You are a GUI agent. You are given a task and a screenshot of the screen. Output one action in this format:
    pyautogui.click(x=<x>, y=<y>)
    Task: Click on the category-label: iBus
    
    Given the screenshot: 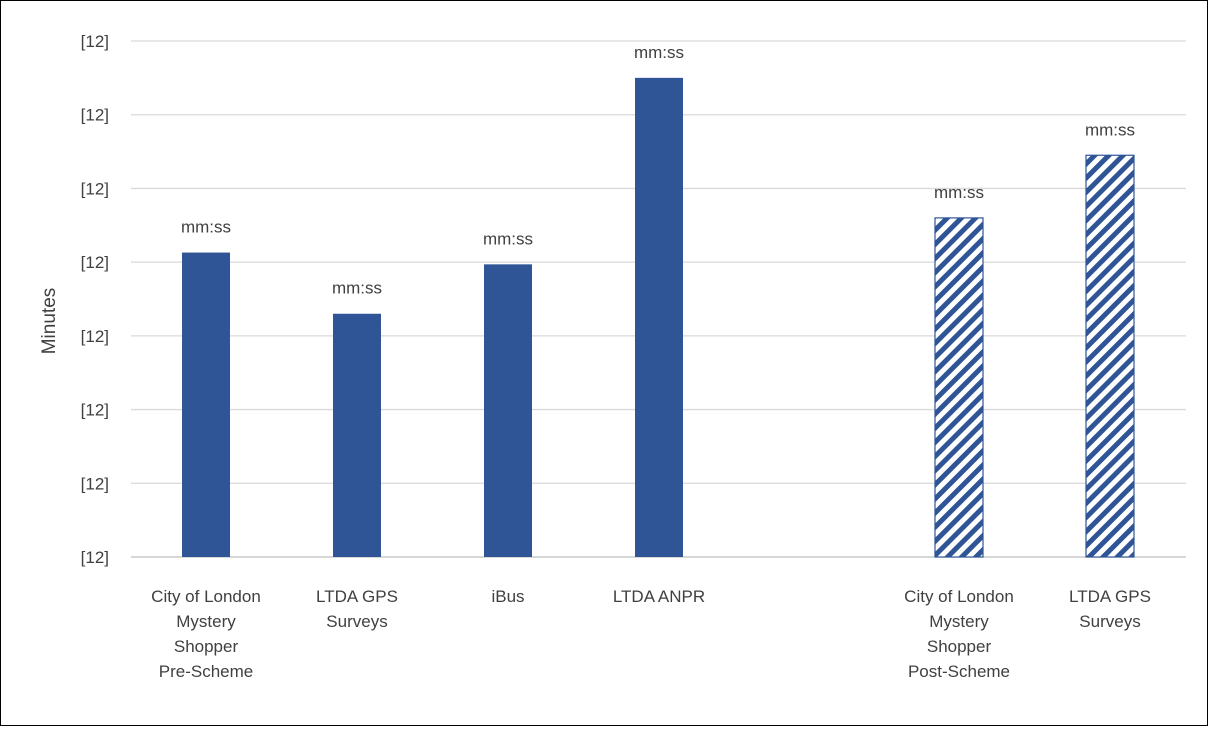 What is the action you would take?
    pyautogui.click(x=507, y=596)
    